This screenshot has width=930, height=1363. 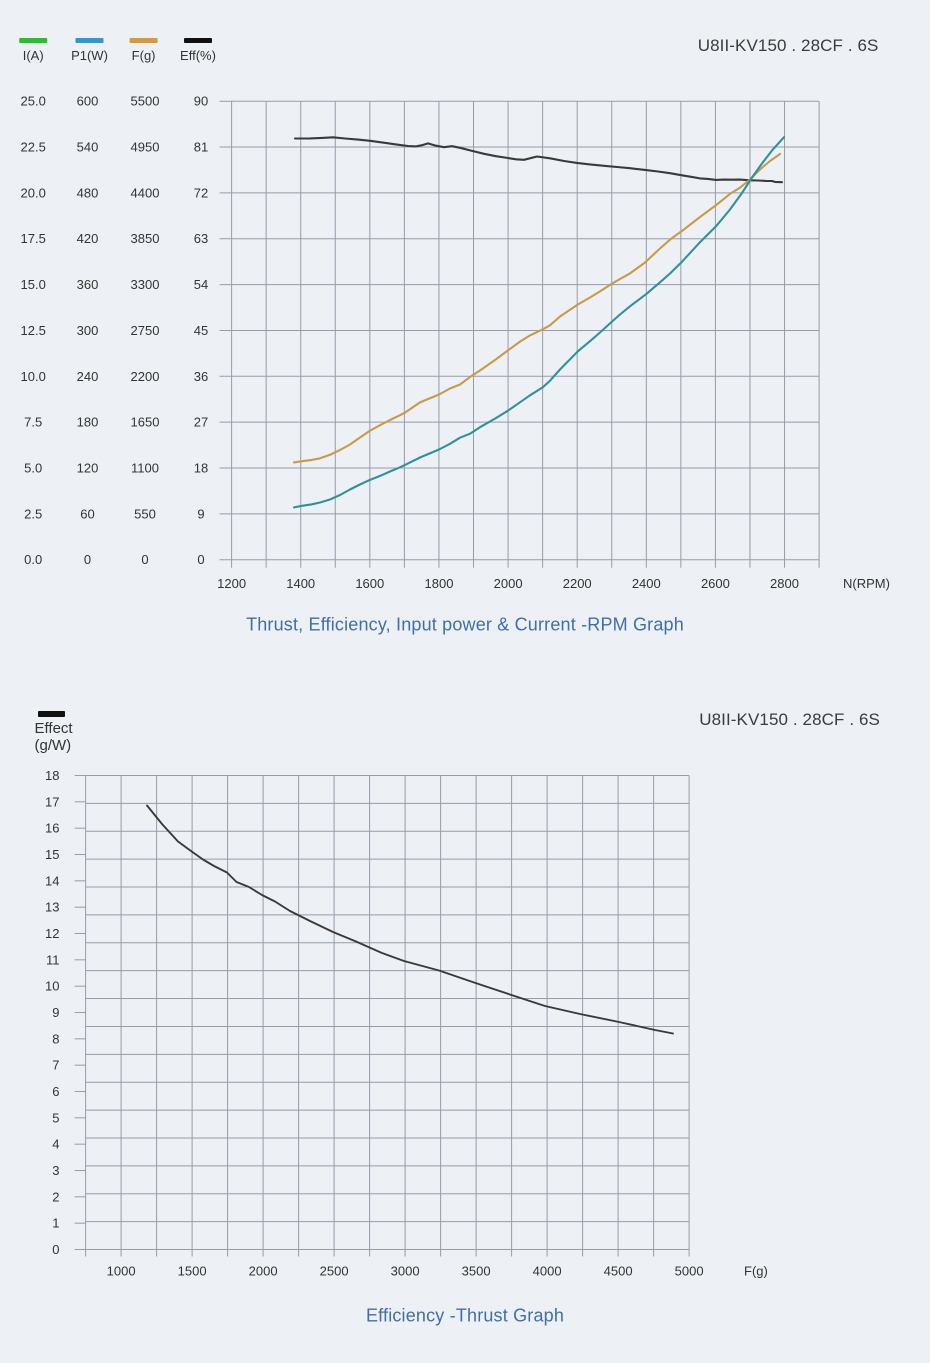 What do you see at coordinates (89, 55) in the screenshot?
I see `svg-text: P1(W)` at bounding box center [89, 55].